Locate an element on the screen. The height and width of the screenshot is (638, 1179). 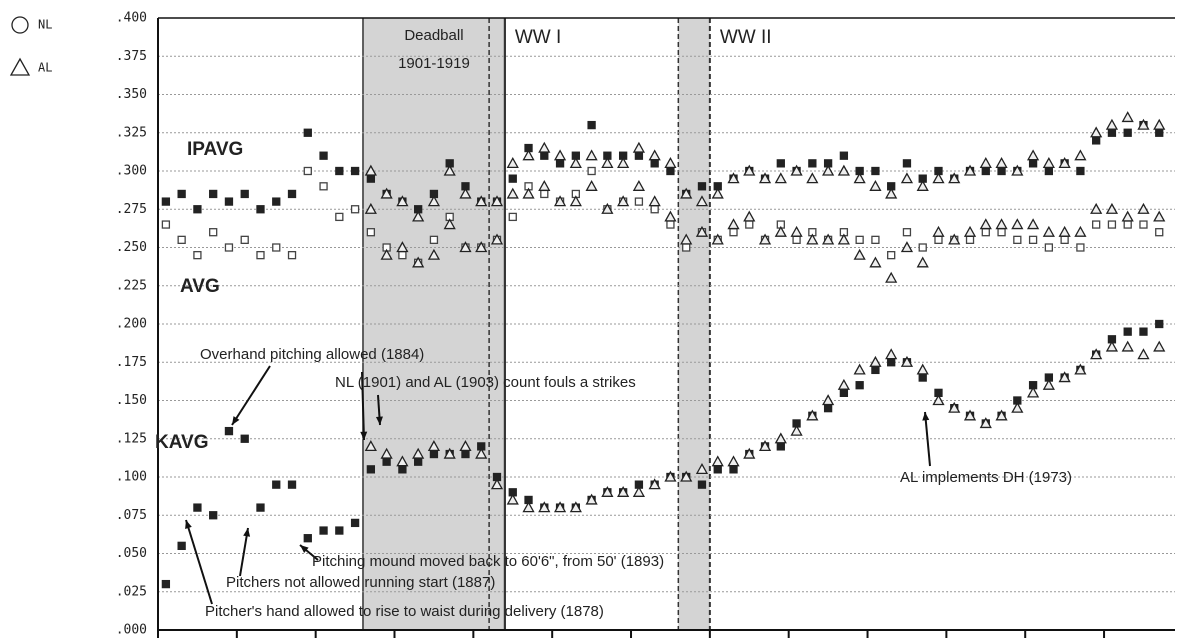
annotation: Overhand pitching allowed (1884) is located at coordinates (312, 354).